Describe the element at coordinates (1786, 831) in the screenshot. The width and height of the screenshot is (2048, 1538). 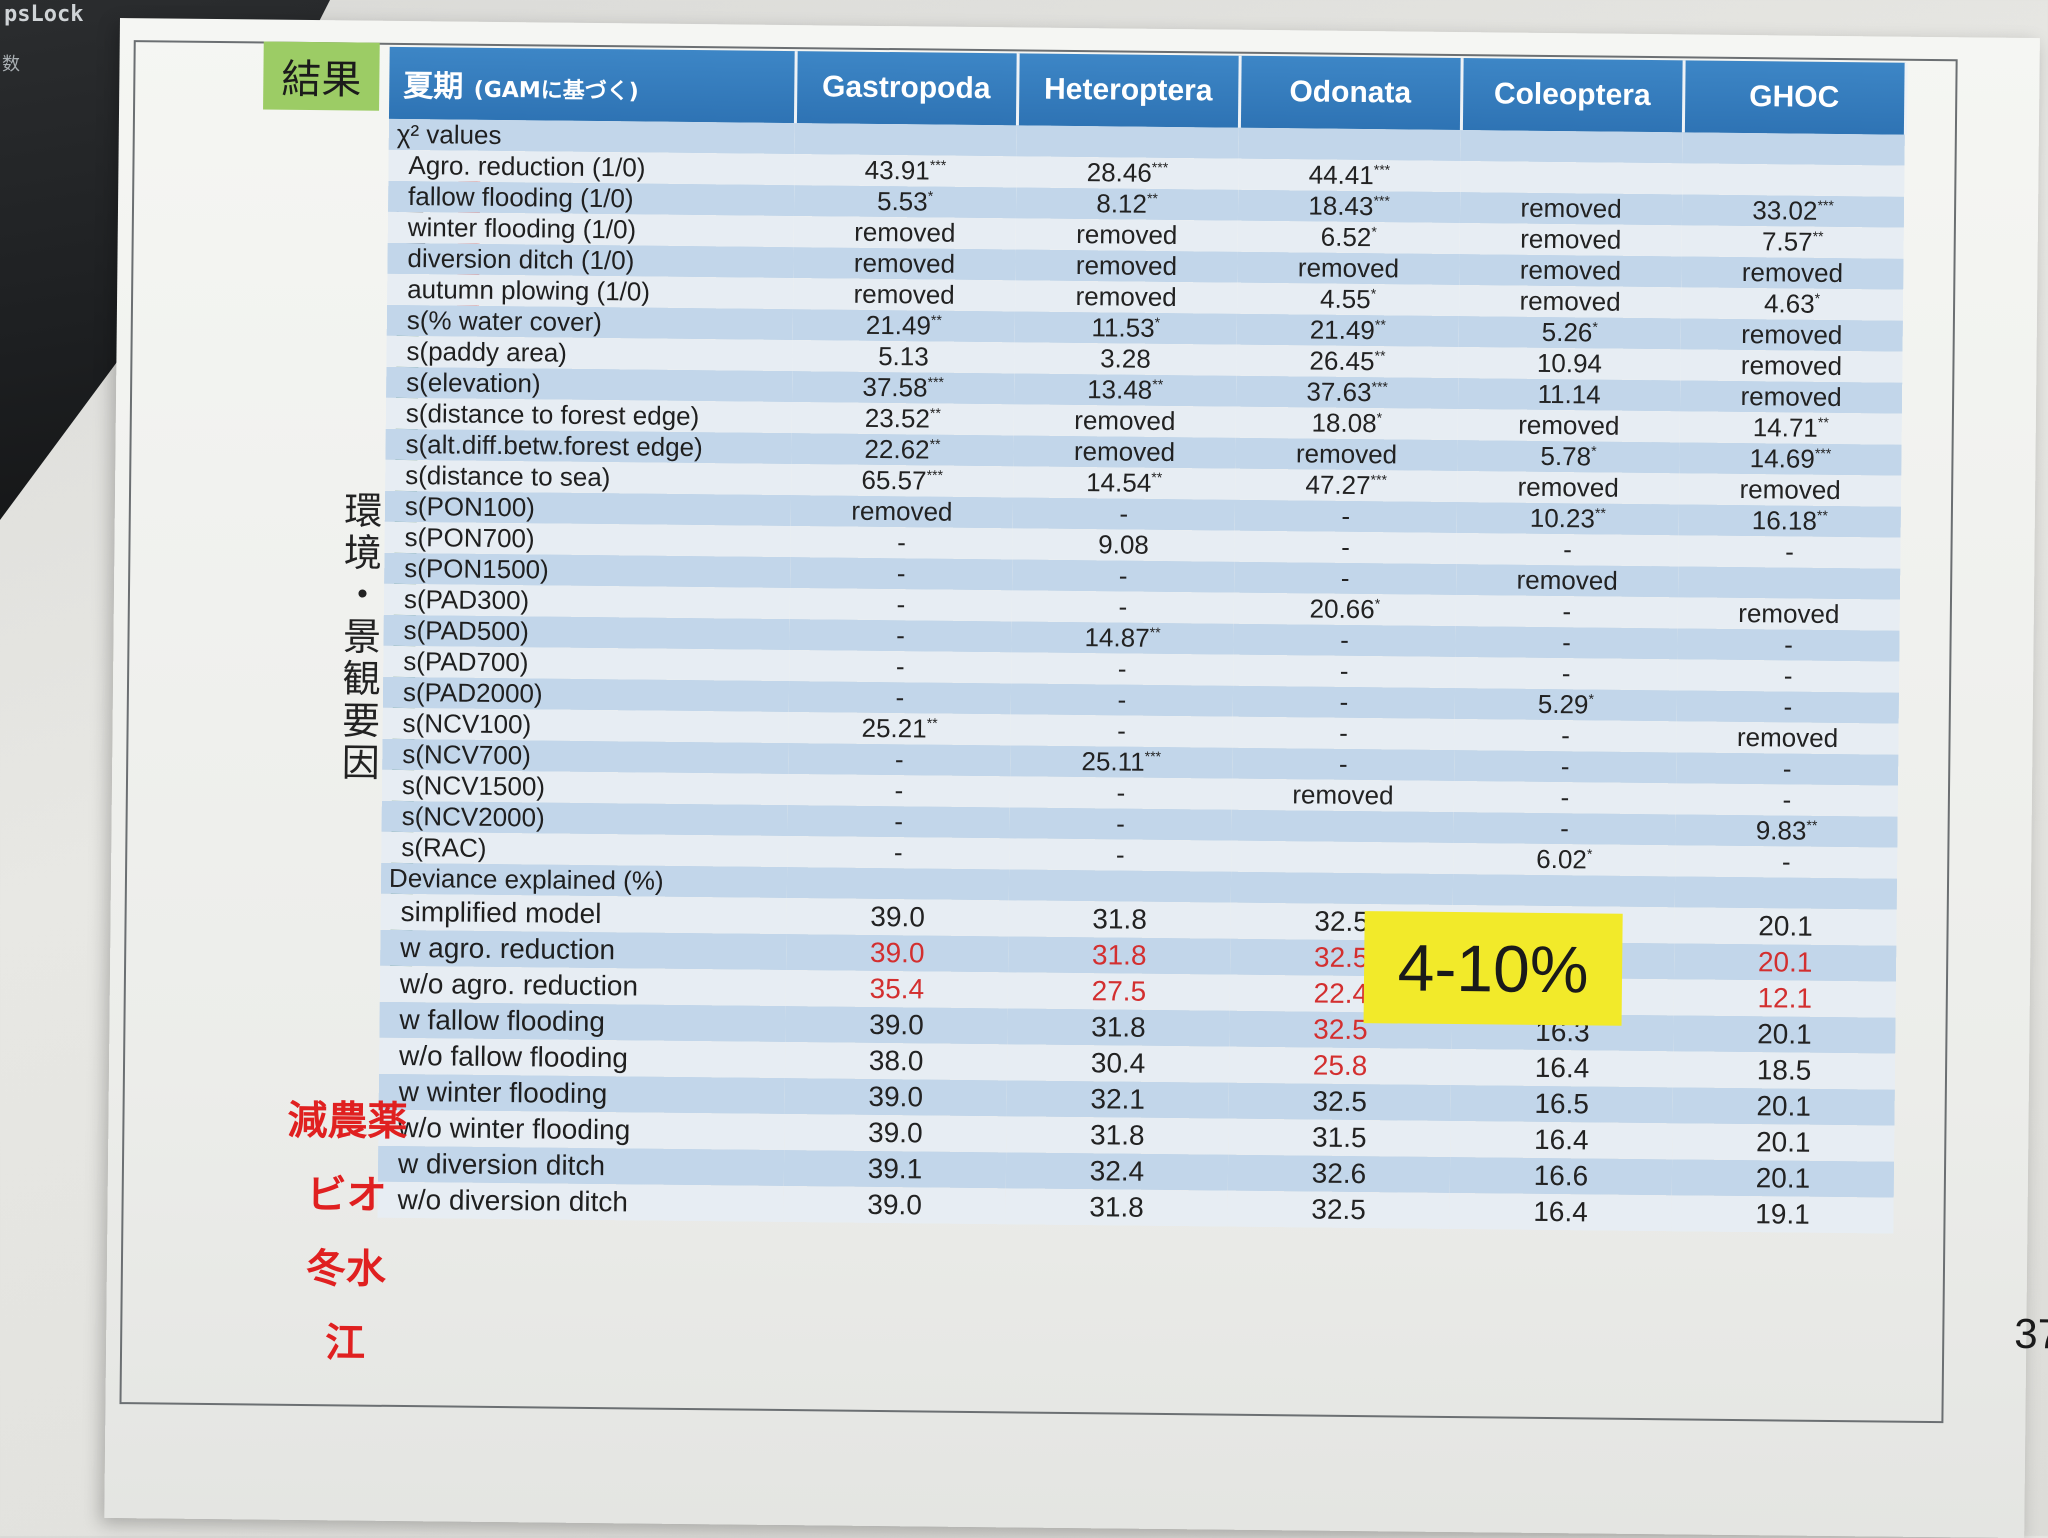
I see `table-cell: 9.83**` at that location.